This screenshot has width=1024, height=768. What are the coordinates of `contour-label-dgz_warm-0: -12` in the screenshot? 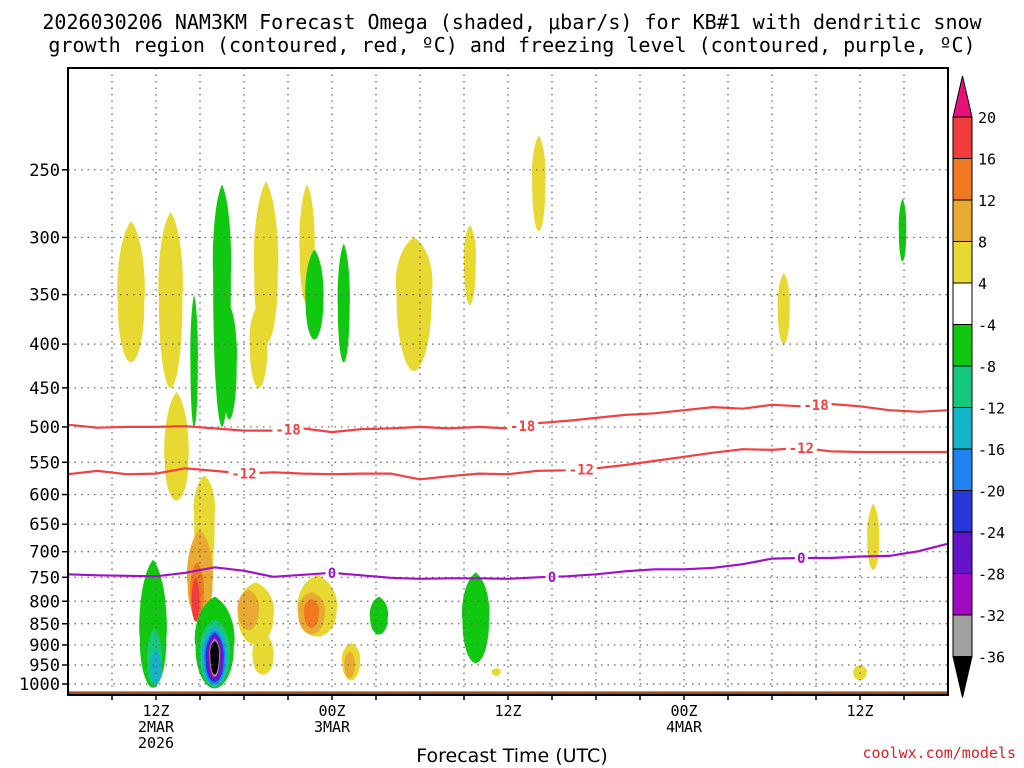 It's located at (243, 475).